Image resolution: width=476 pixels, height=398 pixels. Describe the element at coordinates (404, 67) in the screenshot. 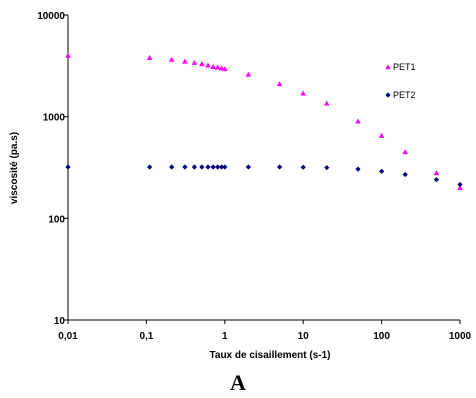

I see `legend-label-pet1: PET1` at that location.